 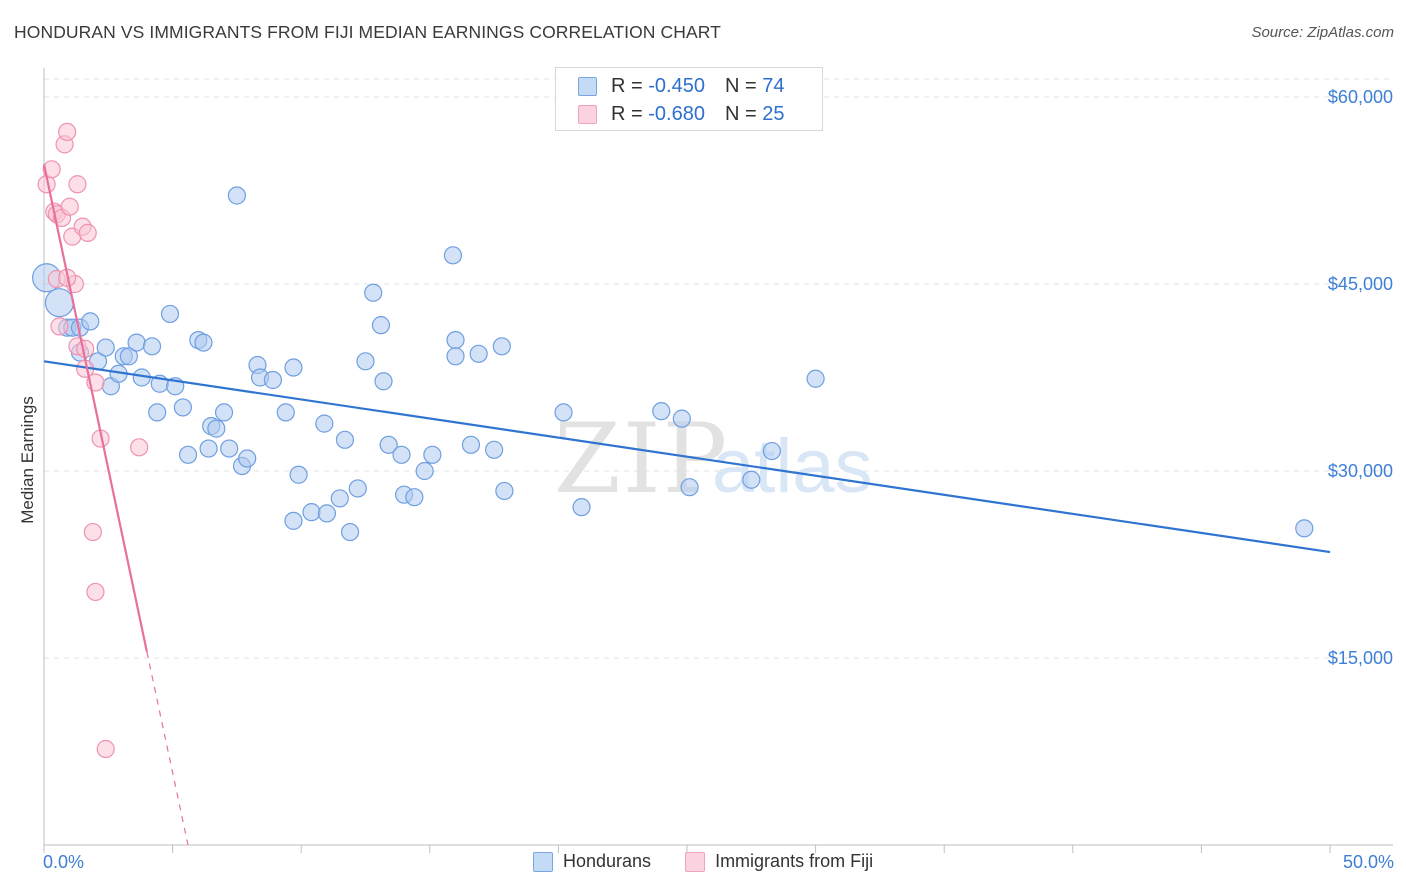 I want to click on y-tick-label: $15,000, so click(x=1360, y=658).